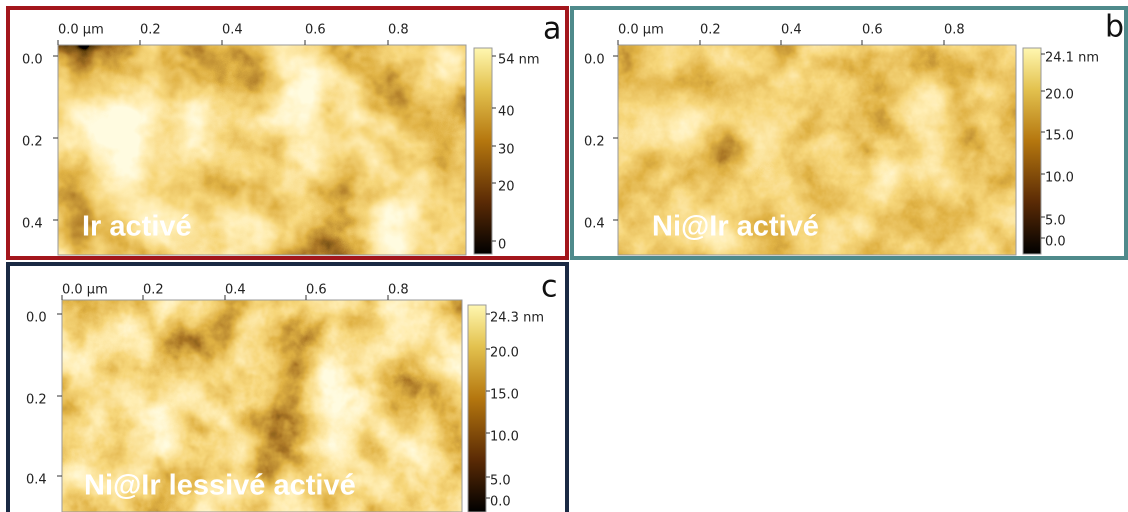 The image size is (1128, 512). What do you see at coordinates (506, 150) in the screenshot?
I see `colorbar-label: 30` at bounding box center [506, 150].